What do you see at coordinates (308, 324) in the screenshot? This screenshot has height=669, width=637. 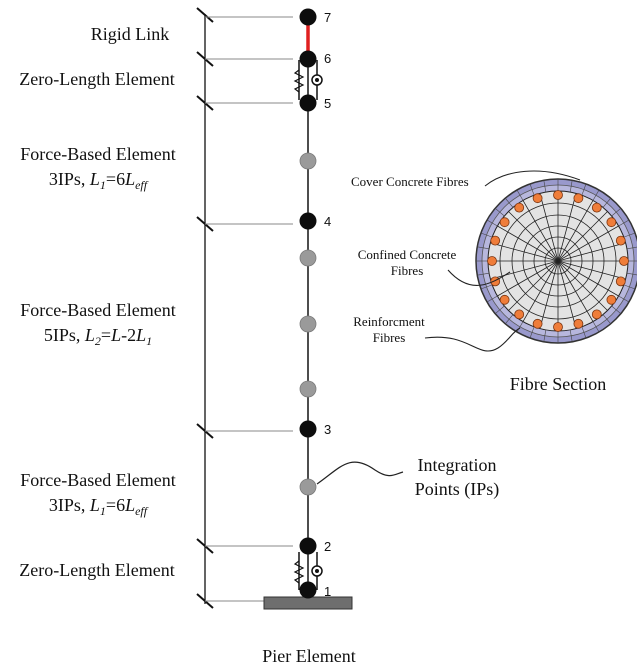 I see `integration-points` at bounding box center [308, 324].